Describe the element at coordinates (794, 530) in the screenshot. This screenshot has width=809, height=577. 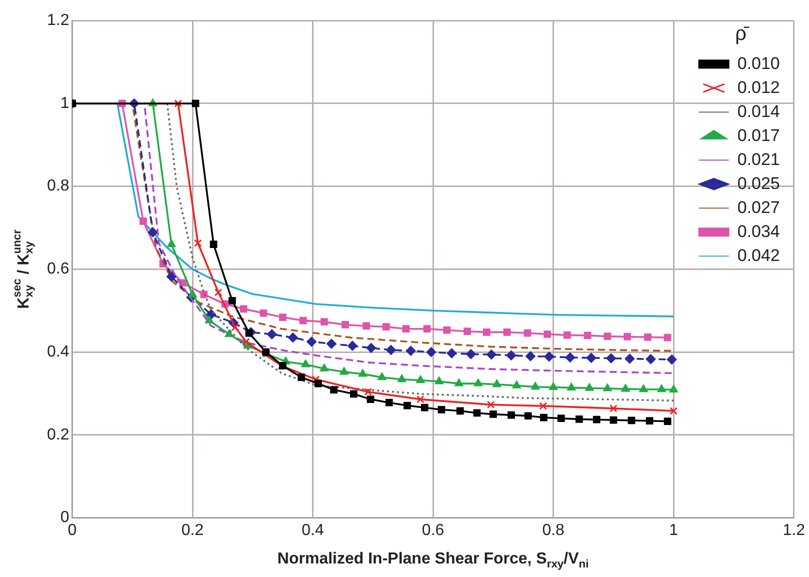
I see `x-tick-label: 1.2` at that location.